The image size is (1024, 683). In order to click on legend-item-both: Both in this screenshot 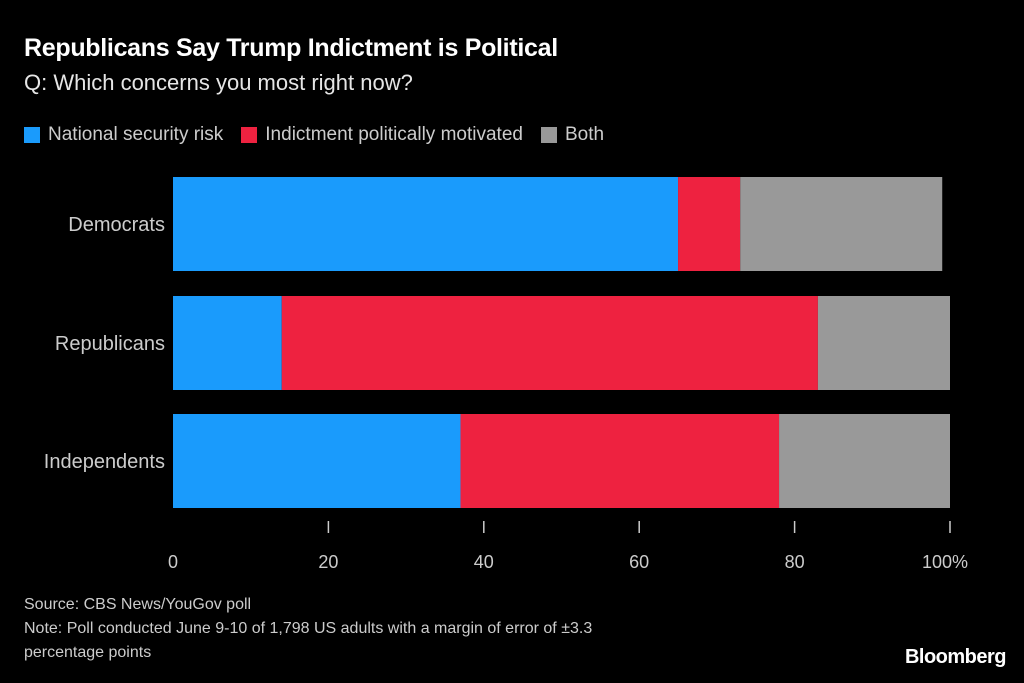, I will do `click(572, 135)`.